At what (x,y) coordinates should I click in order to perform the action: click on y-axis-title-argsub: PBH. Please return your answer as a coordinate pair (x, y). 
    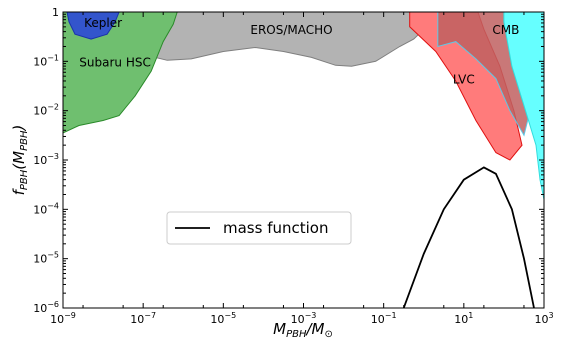
    Looking at the image, I should click on (24, 140).